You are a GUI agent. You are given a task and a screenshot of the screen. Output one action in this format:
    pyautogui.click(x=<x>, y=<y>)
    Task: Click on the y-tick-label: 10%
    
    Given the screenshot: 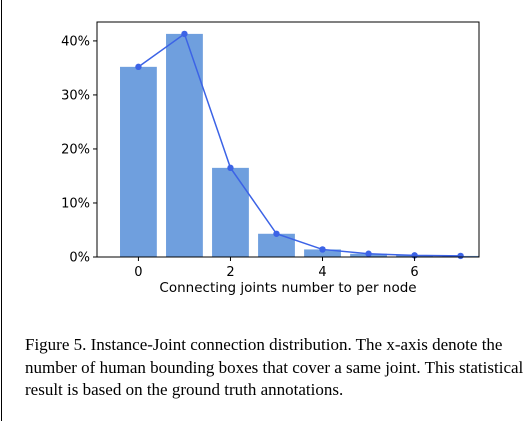 What is the action you would take?
    pyautogui.click(x=75, y=203)
    